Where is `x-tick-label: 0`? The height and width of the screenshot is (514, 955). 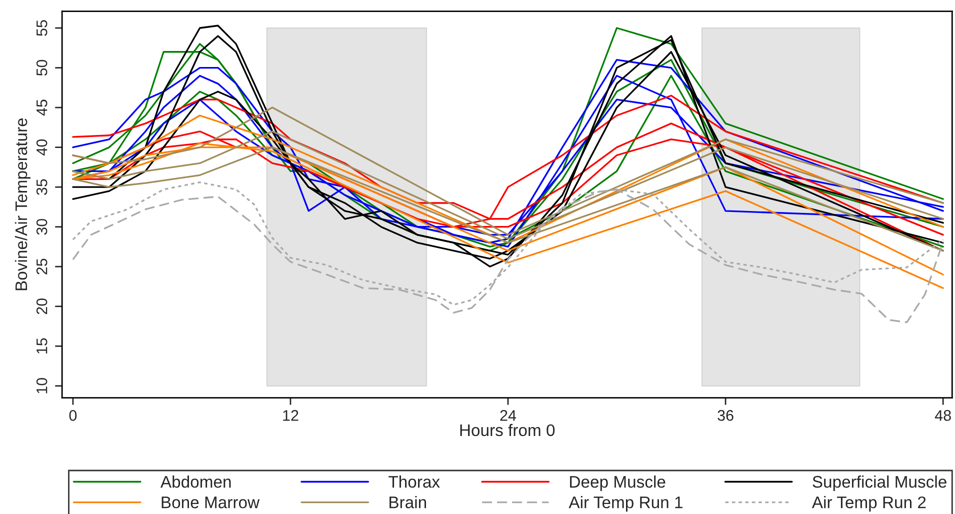 x-tick-label: 0 is located at coordinates (73, 415).